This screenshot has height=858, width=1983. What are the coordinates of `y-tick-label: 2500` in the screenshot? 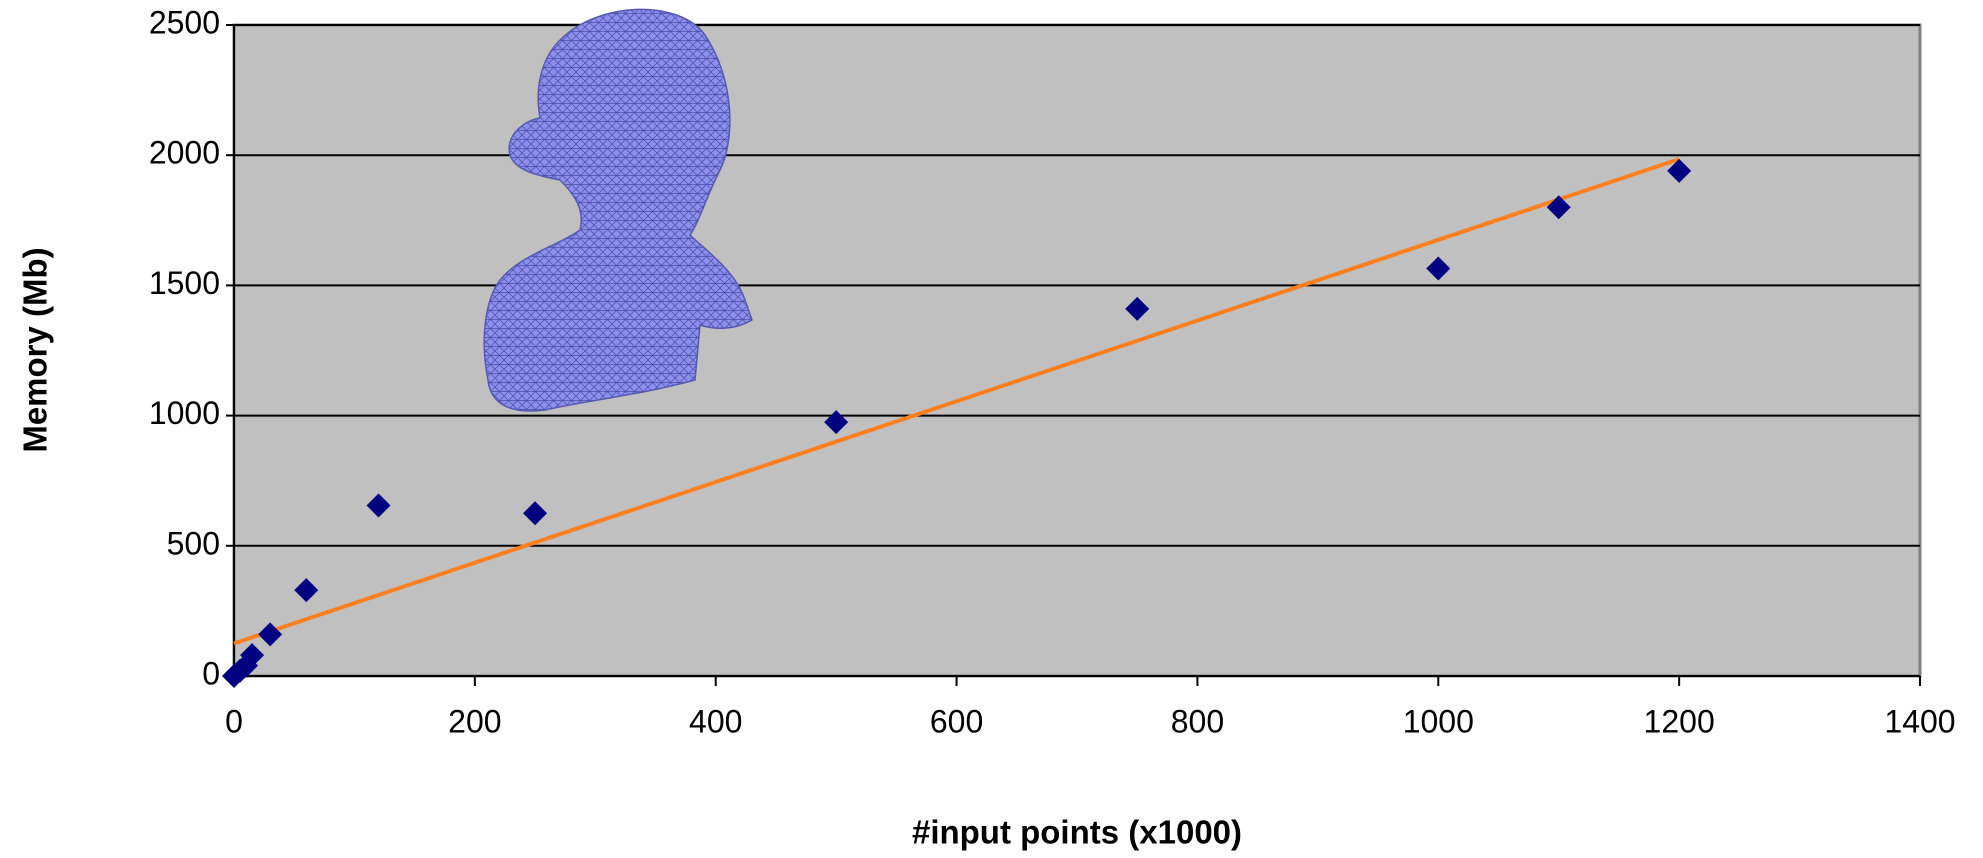 It's located at (184, 22).